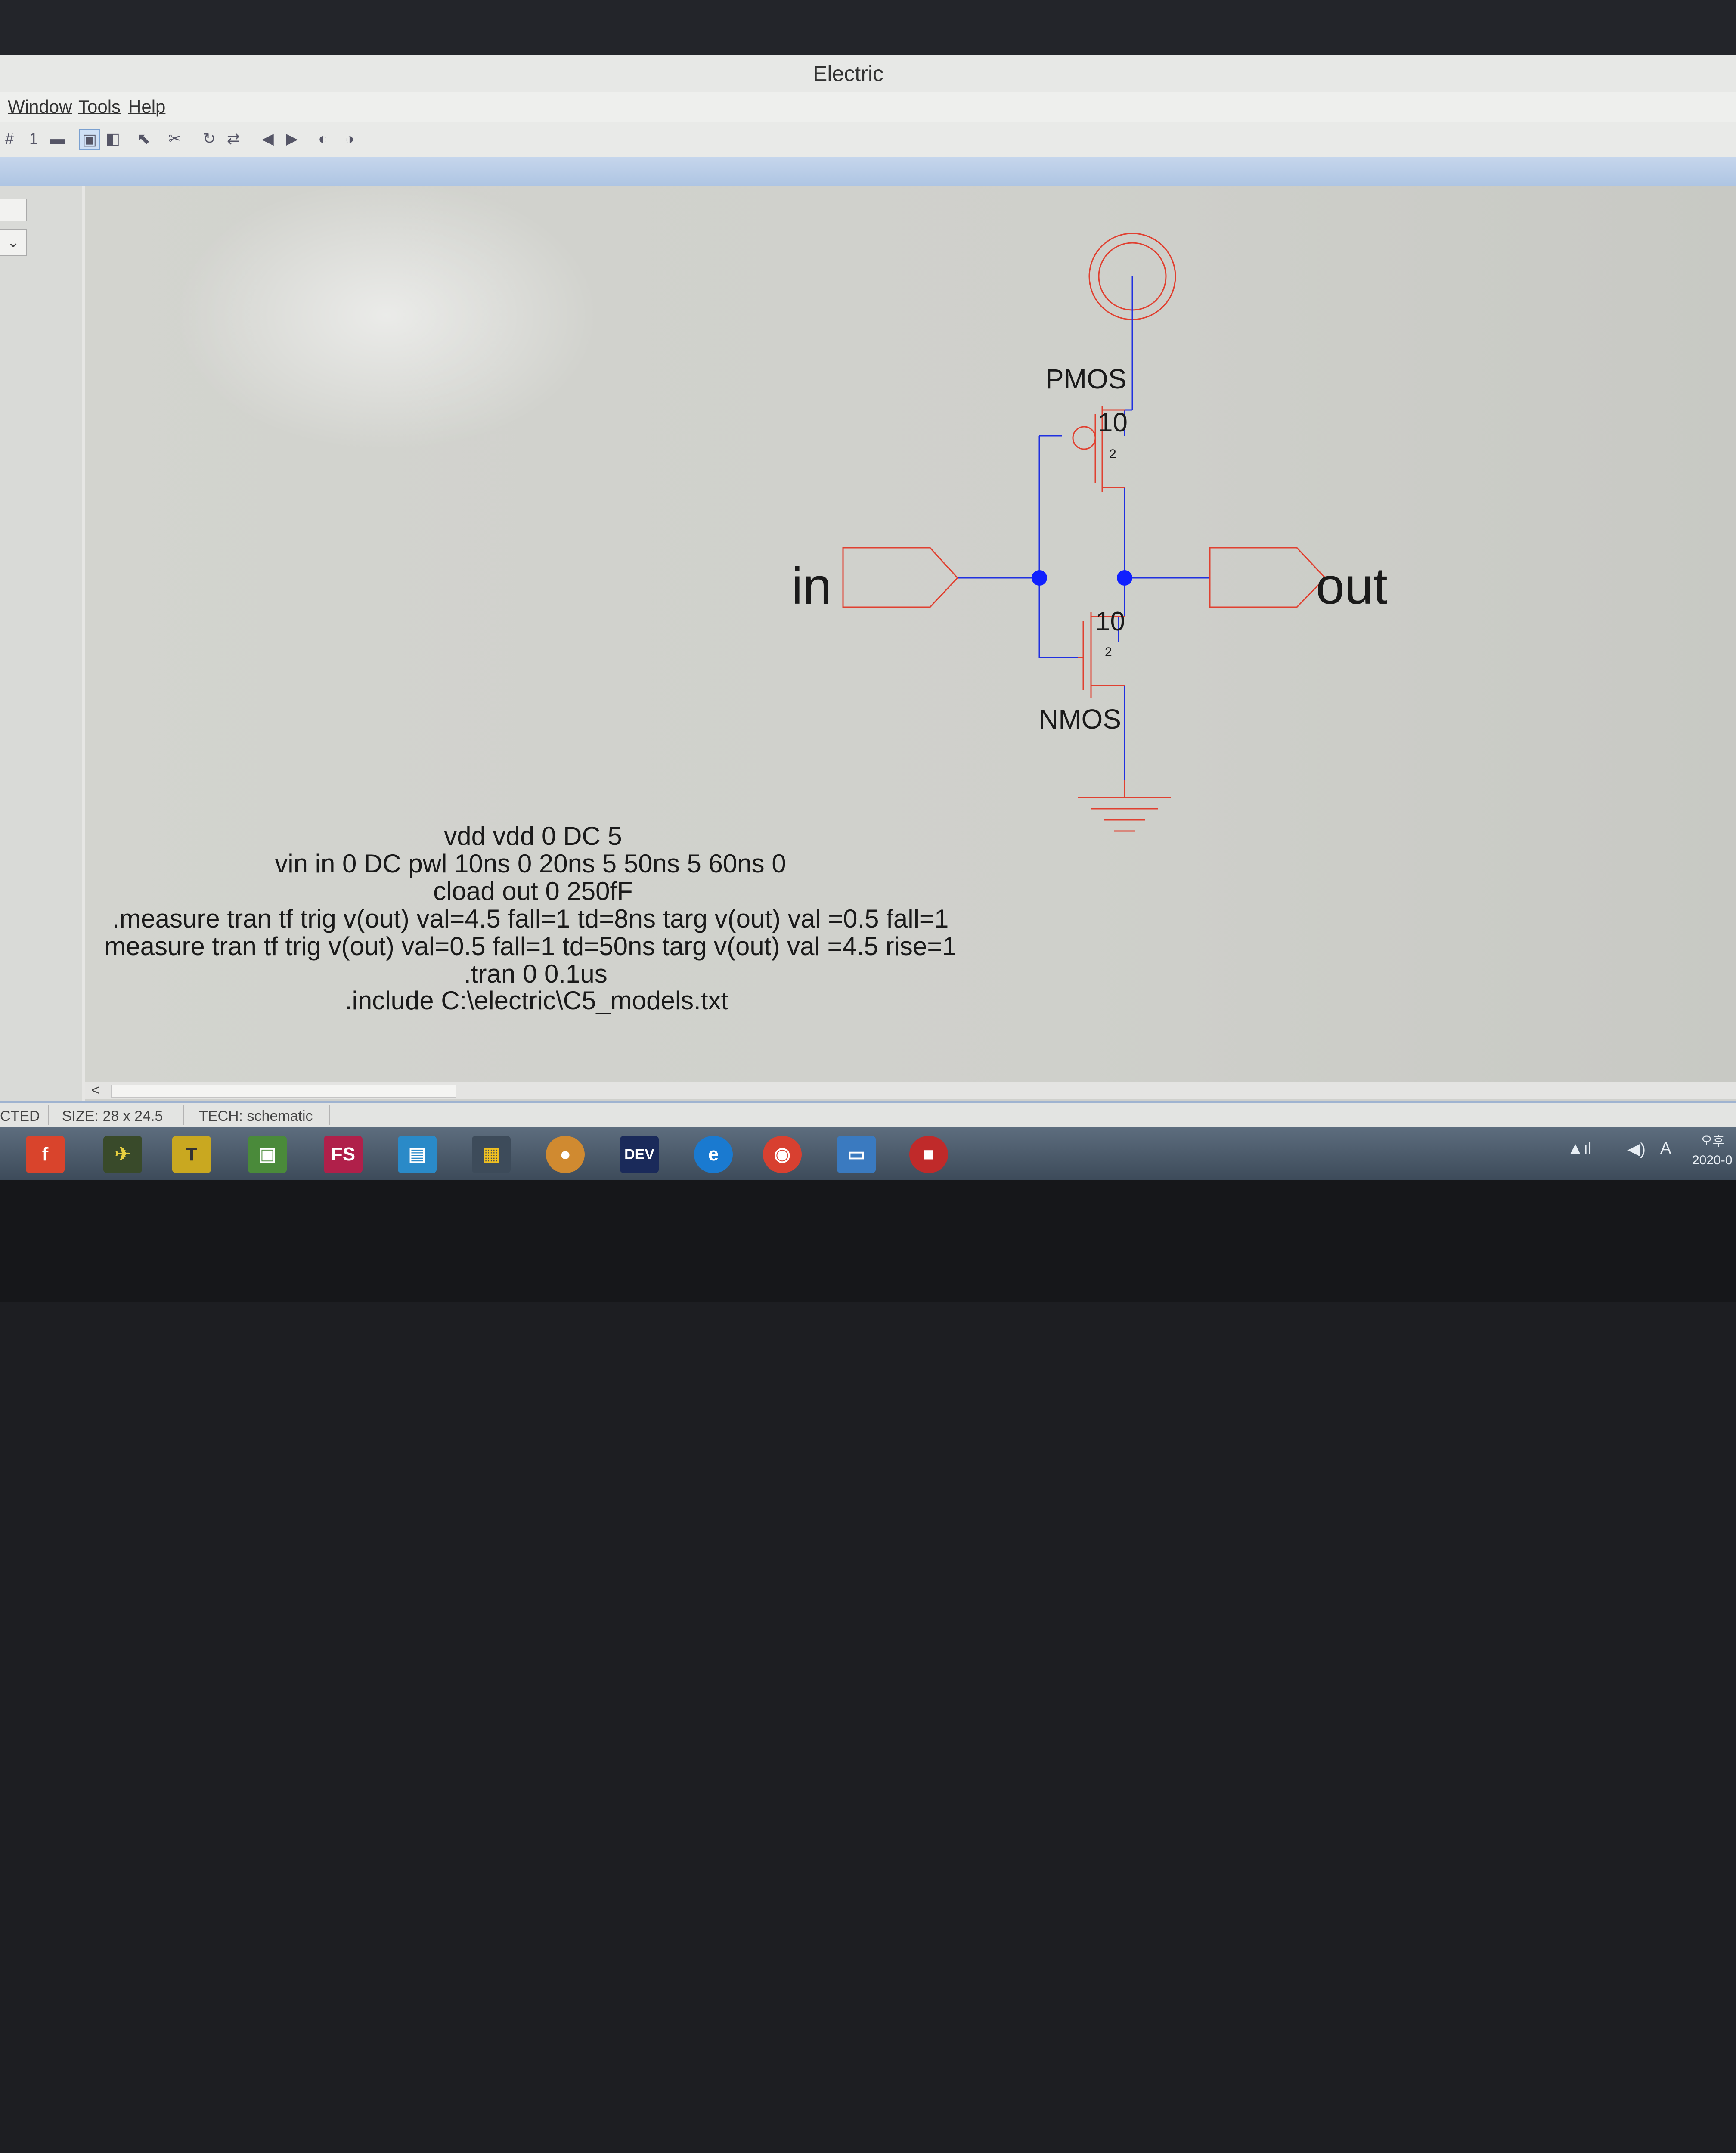 This screenshot has width=1736, height=2153. What do you see at coordinates (640, 1154) in the screenshot?
I see `dev-app-icon: DEV` at bounding box center [640, 1154].